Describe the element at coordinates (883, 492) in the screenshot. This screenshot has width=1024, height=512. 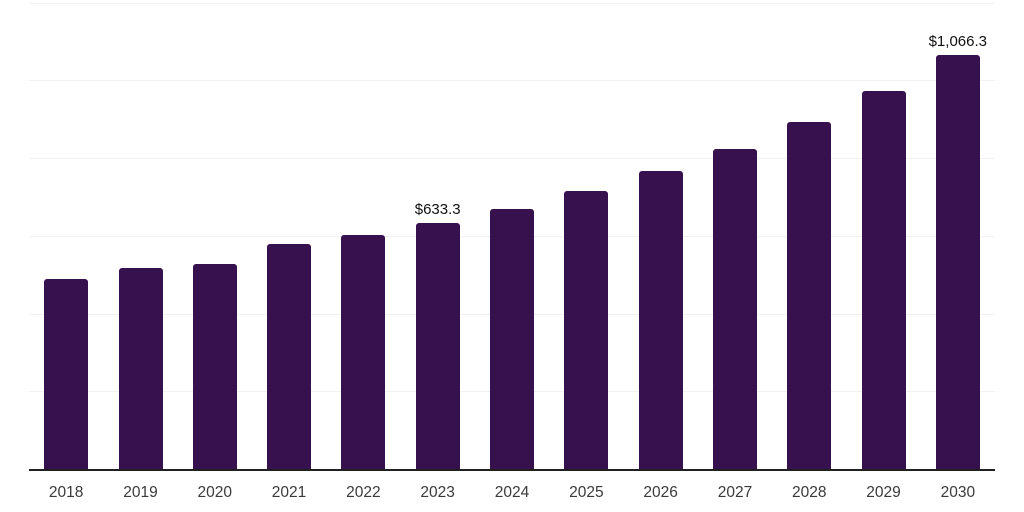
I see `x-tick-label: 2029` at that location.